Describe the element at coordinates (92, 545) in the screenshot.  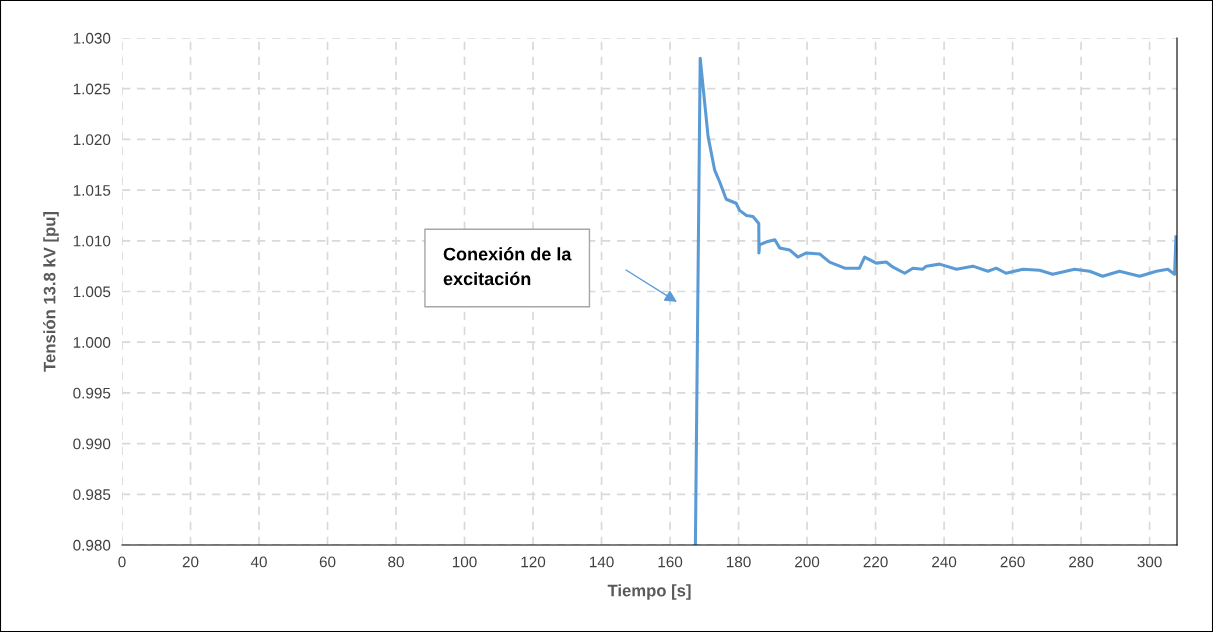
I see `y-tick-label: 0.980` at that location.